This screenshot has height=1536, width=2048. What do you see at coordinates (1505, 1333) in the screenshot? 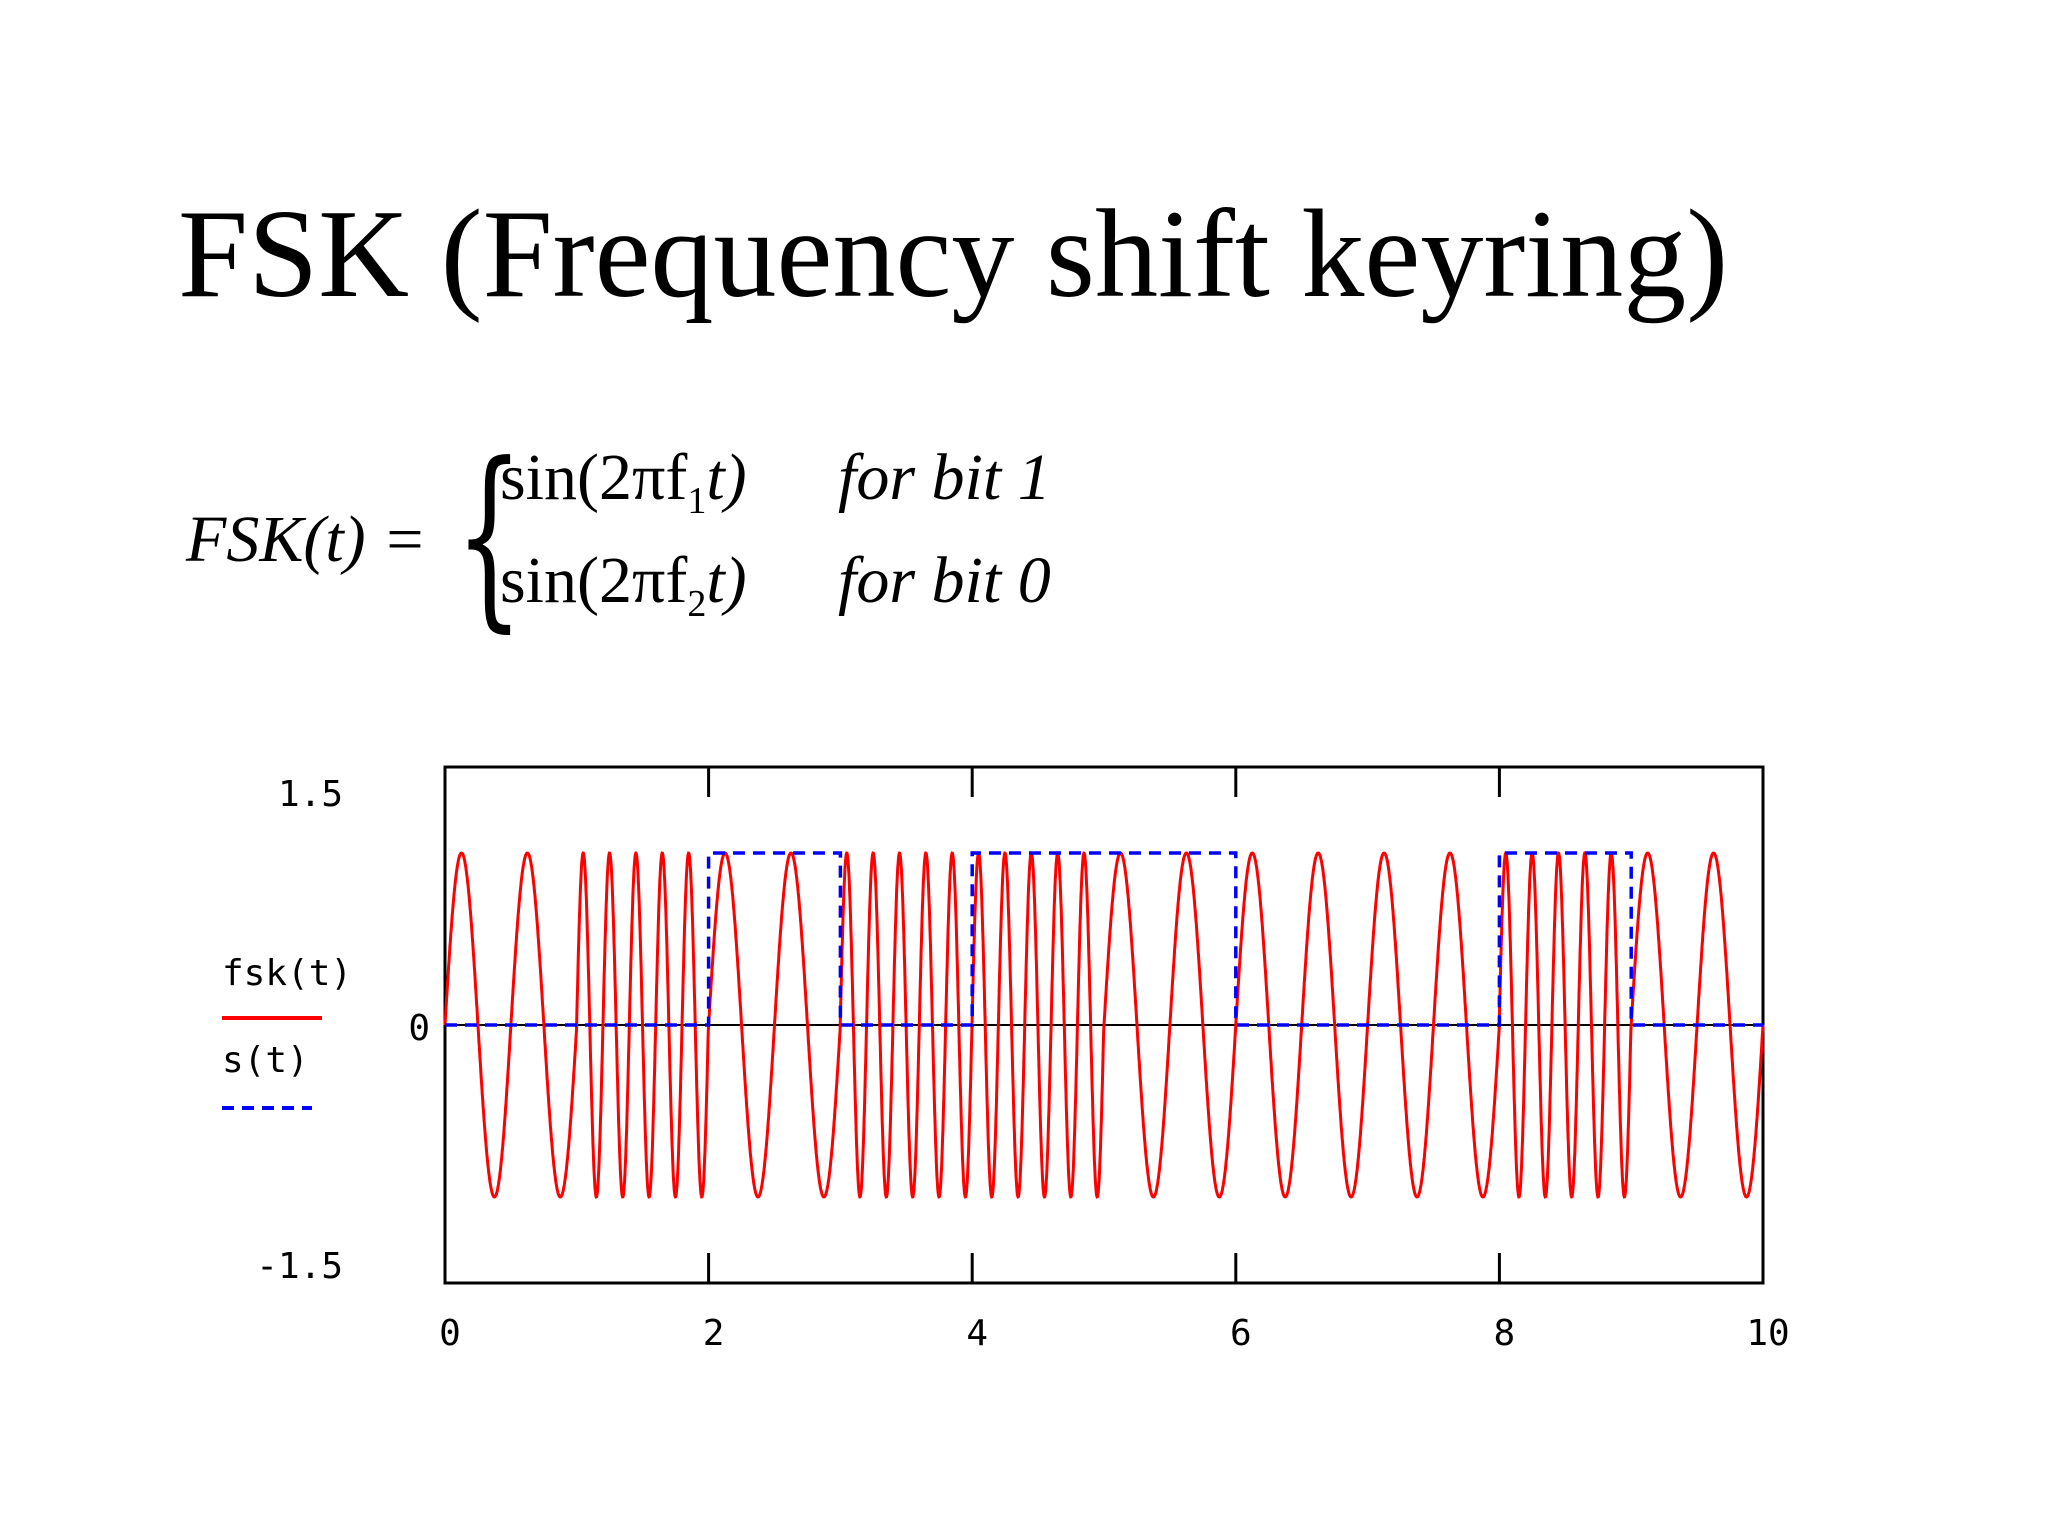
I see `x-tick-label: 8` at bounding box center [1505, 1333].